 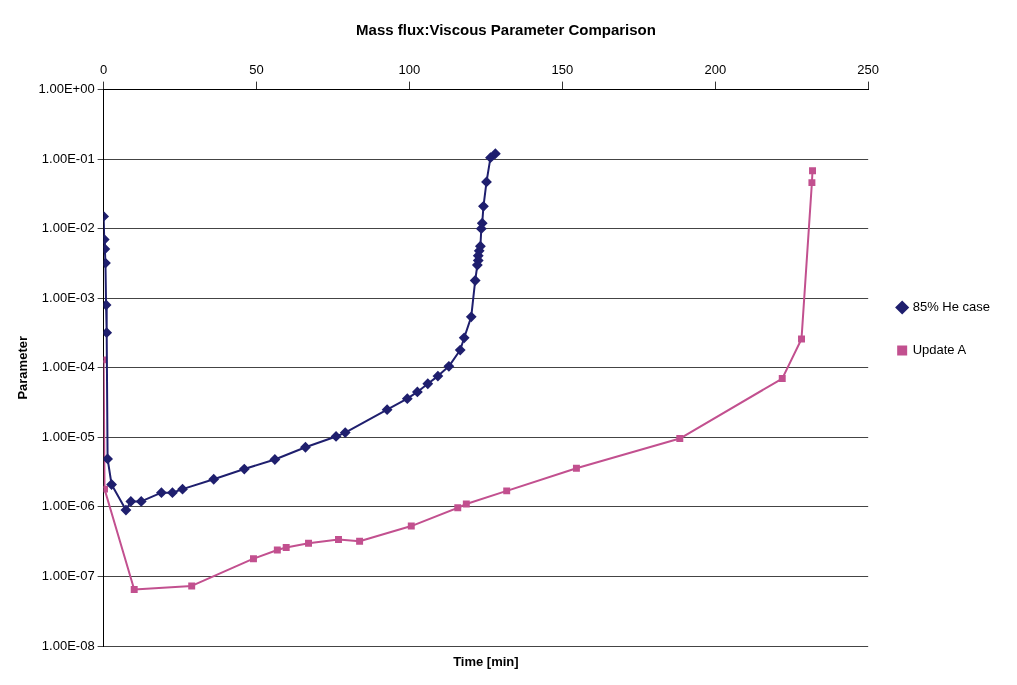 I want to click on y-tick-label: 1.00E-06, so click(x=68, y=506).